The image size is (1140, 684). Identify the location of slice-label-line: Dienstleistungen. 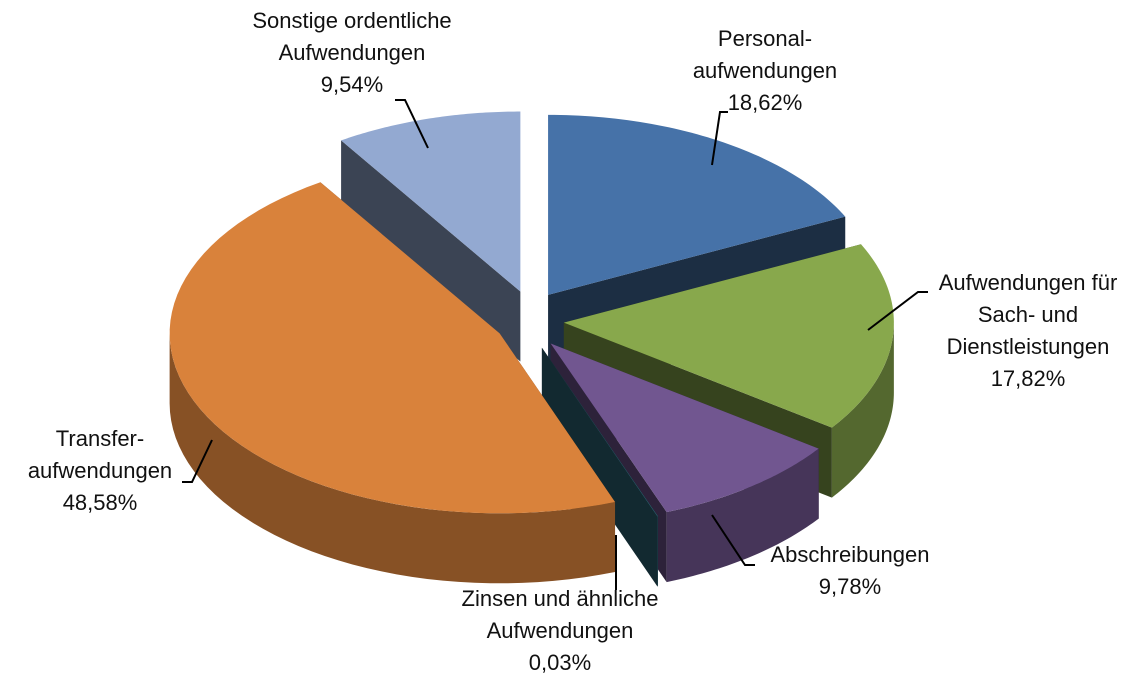
(1028, 346).